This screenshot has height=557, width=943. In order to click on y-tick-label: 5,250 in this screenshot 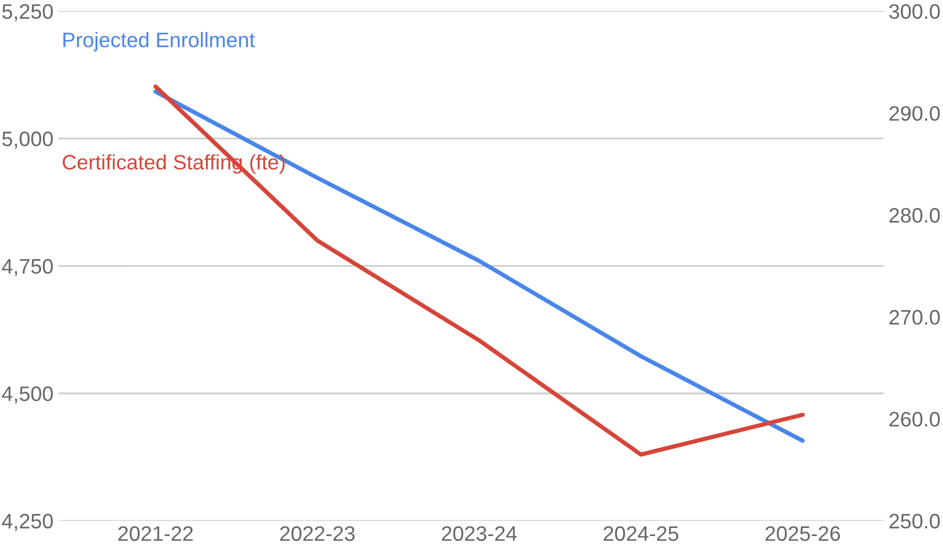, I will do `click(27, 13)`.